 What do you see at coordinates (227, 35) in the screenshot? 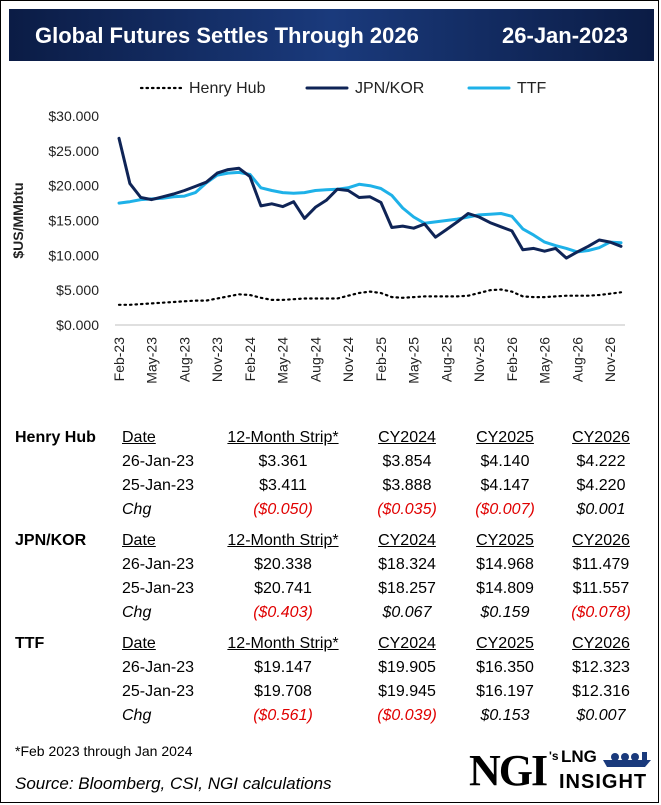
I see `page-title: Global Futures Settles Through 2026` at bounding box center [227, 35].